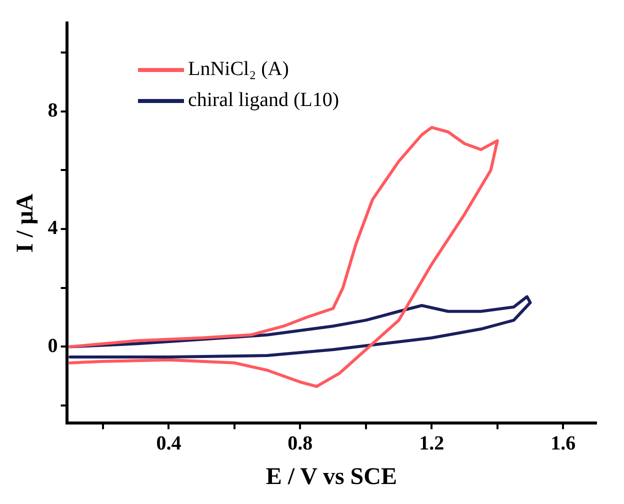 The width and height of the screenshot is (624, 504). What do you see at coordinates (563, 443) in the screenshot?
I see `x-tick-label: 1.6` at bounding box center [563, 443].